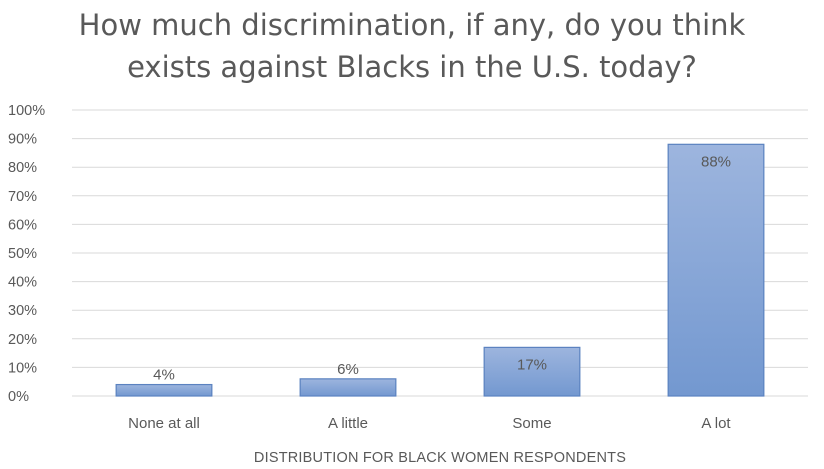  Describe the element at coordinates (22, 311) in the screenshot. I see `y-tick-label: 30%` at that location.